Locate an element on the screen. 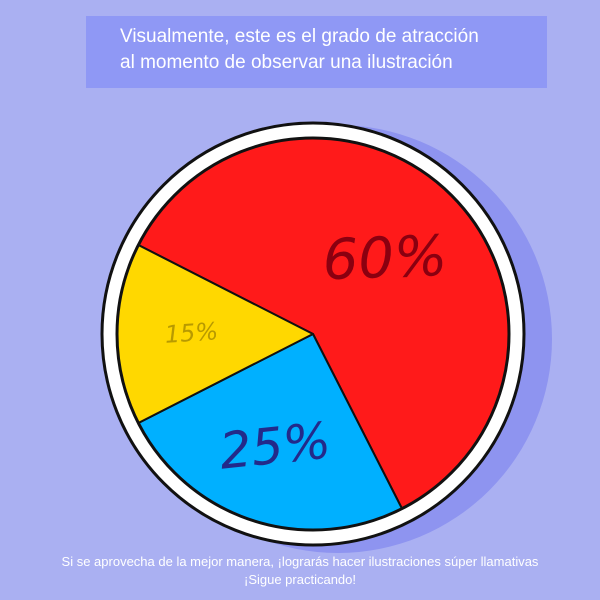 The image size is (600, 600). slice-label-60: 60% is located at coordinates (385, 258).